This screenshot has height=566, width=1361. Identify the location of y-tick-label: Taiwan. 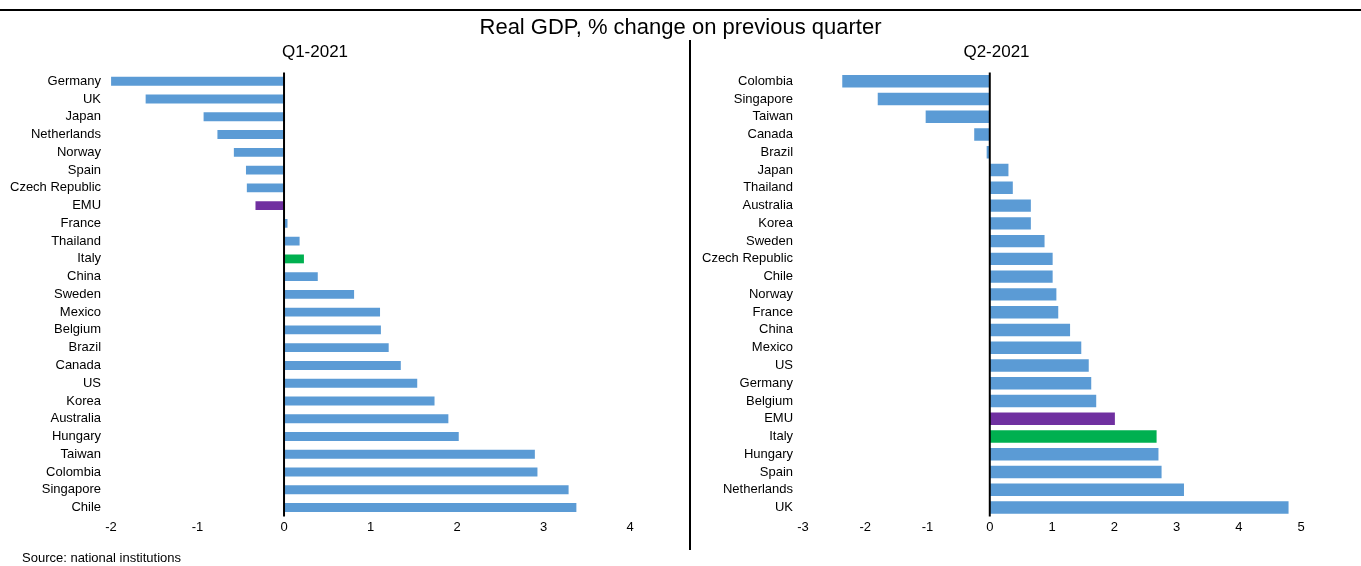
(773, 116).